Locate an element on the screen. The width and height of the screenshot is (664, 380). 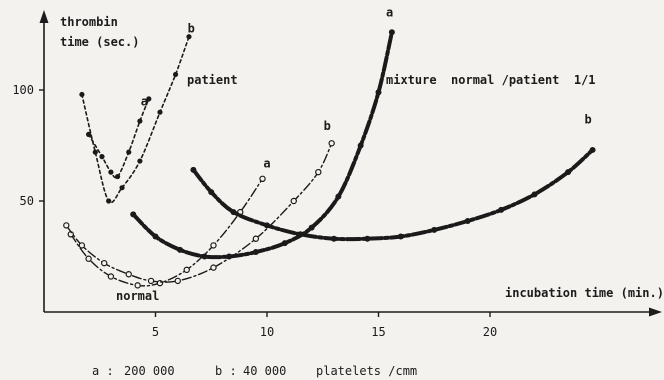
series-letter-label-mixture-a: a is located at coordinates (389, 13).